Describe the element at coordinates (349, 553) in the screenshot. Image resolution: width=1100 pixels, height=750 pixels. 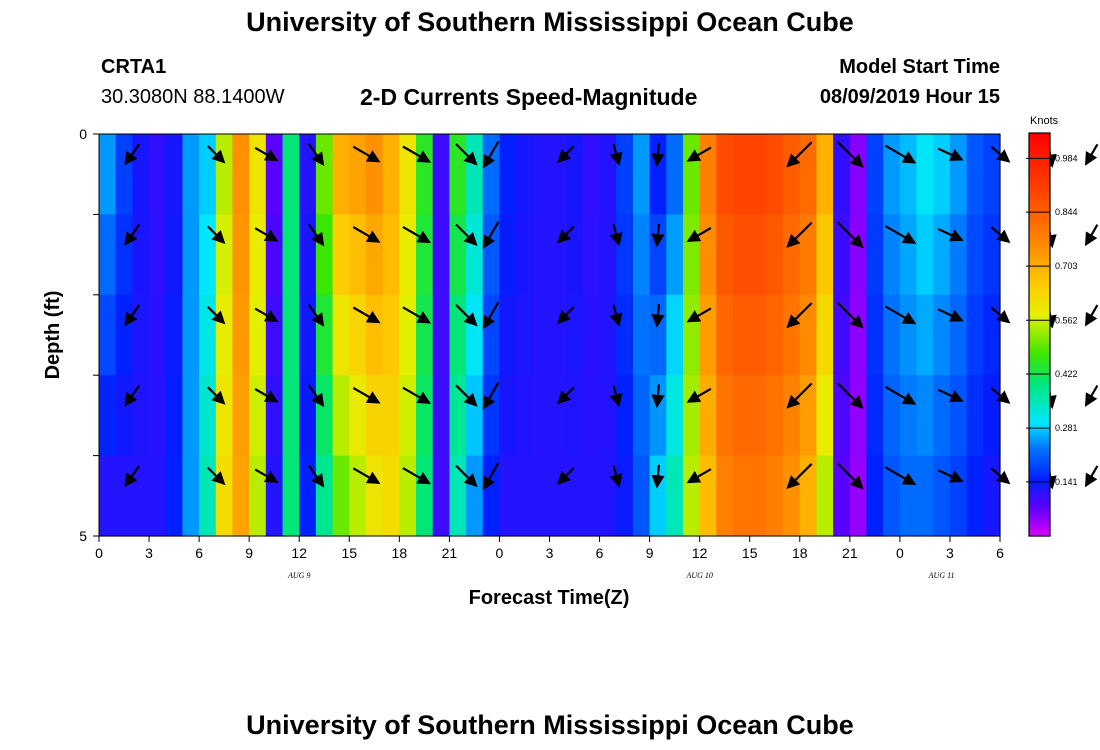
I see `x-tick-label: 15` at that location.